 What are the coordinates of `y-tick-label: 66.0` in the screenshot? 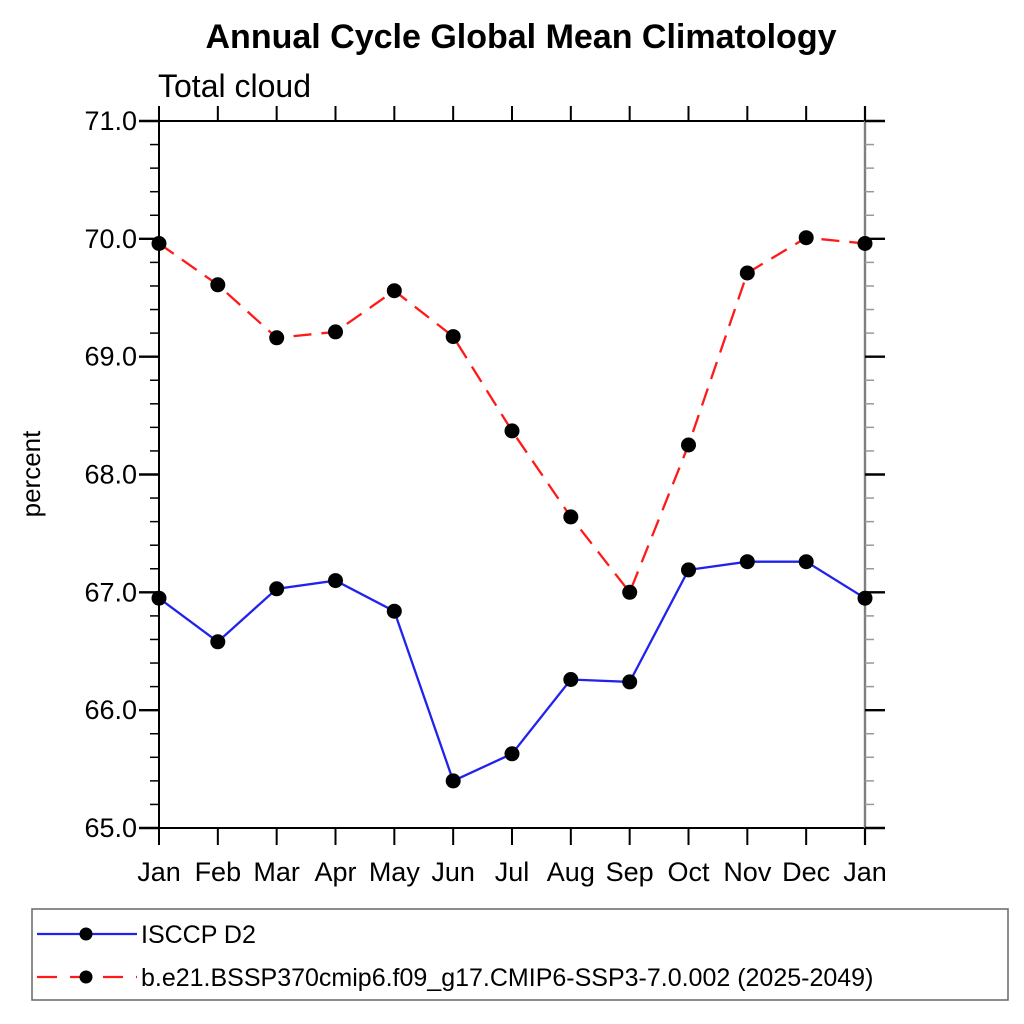 It's located at (110, 710).